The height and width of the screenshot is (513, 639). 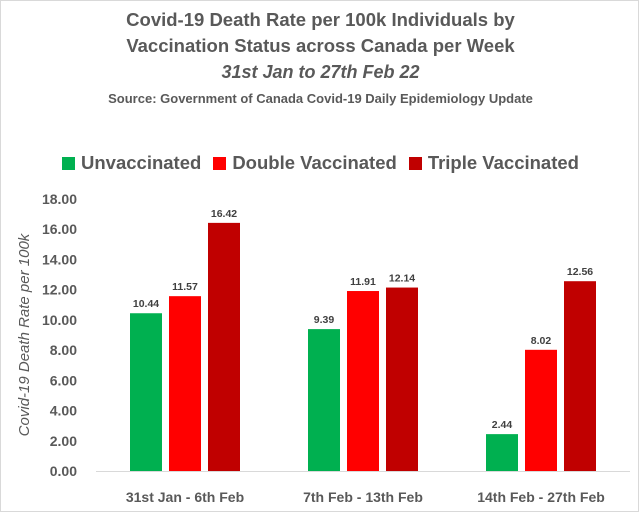 I want to click on bar-value-label: 2.44, so click(x=502, y=425).